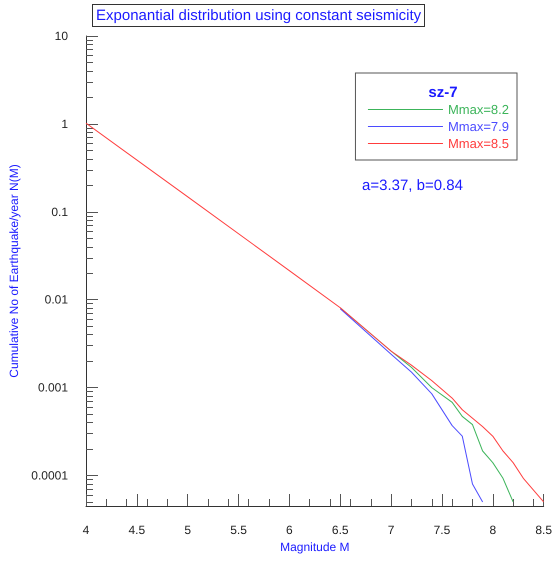 This screenshot has width=555, height=565. I want to click on x-tick-label: 6.5, so click(340, 530).